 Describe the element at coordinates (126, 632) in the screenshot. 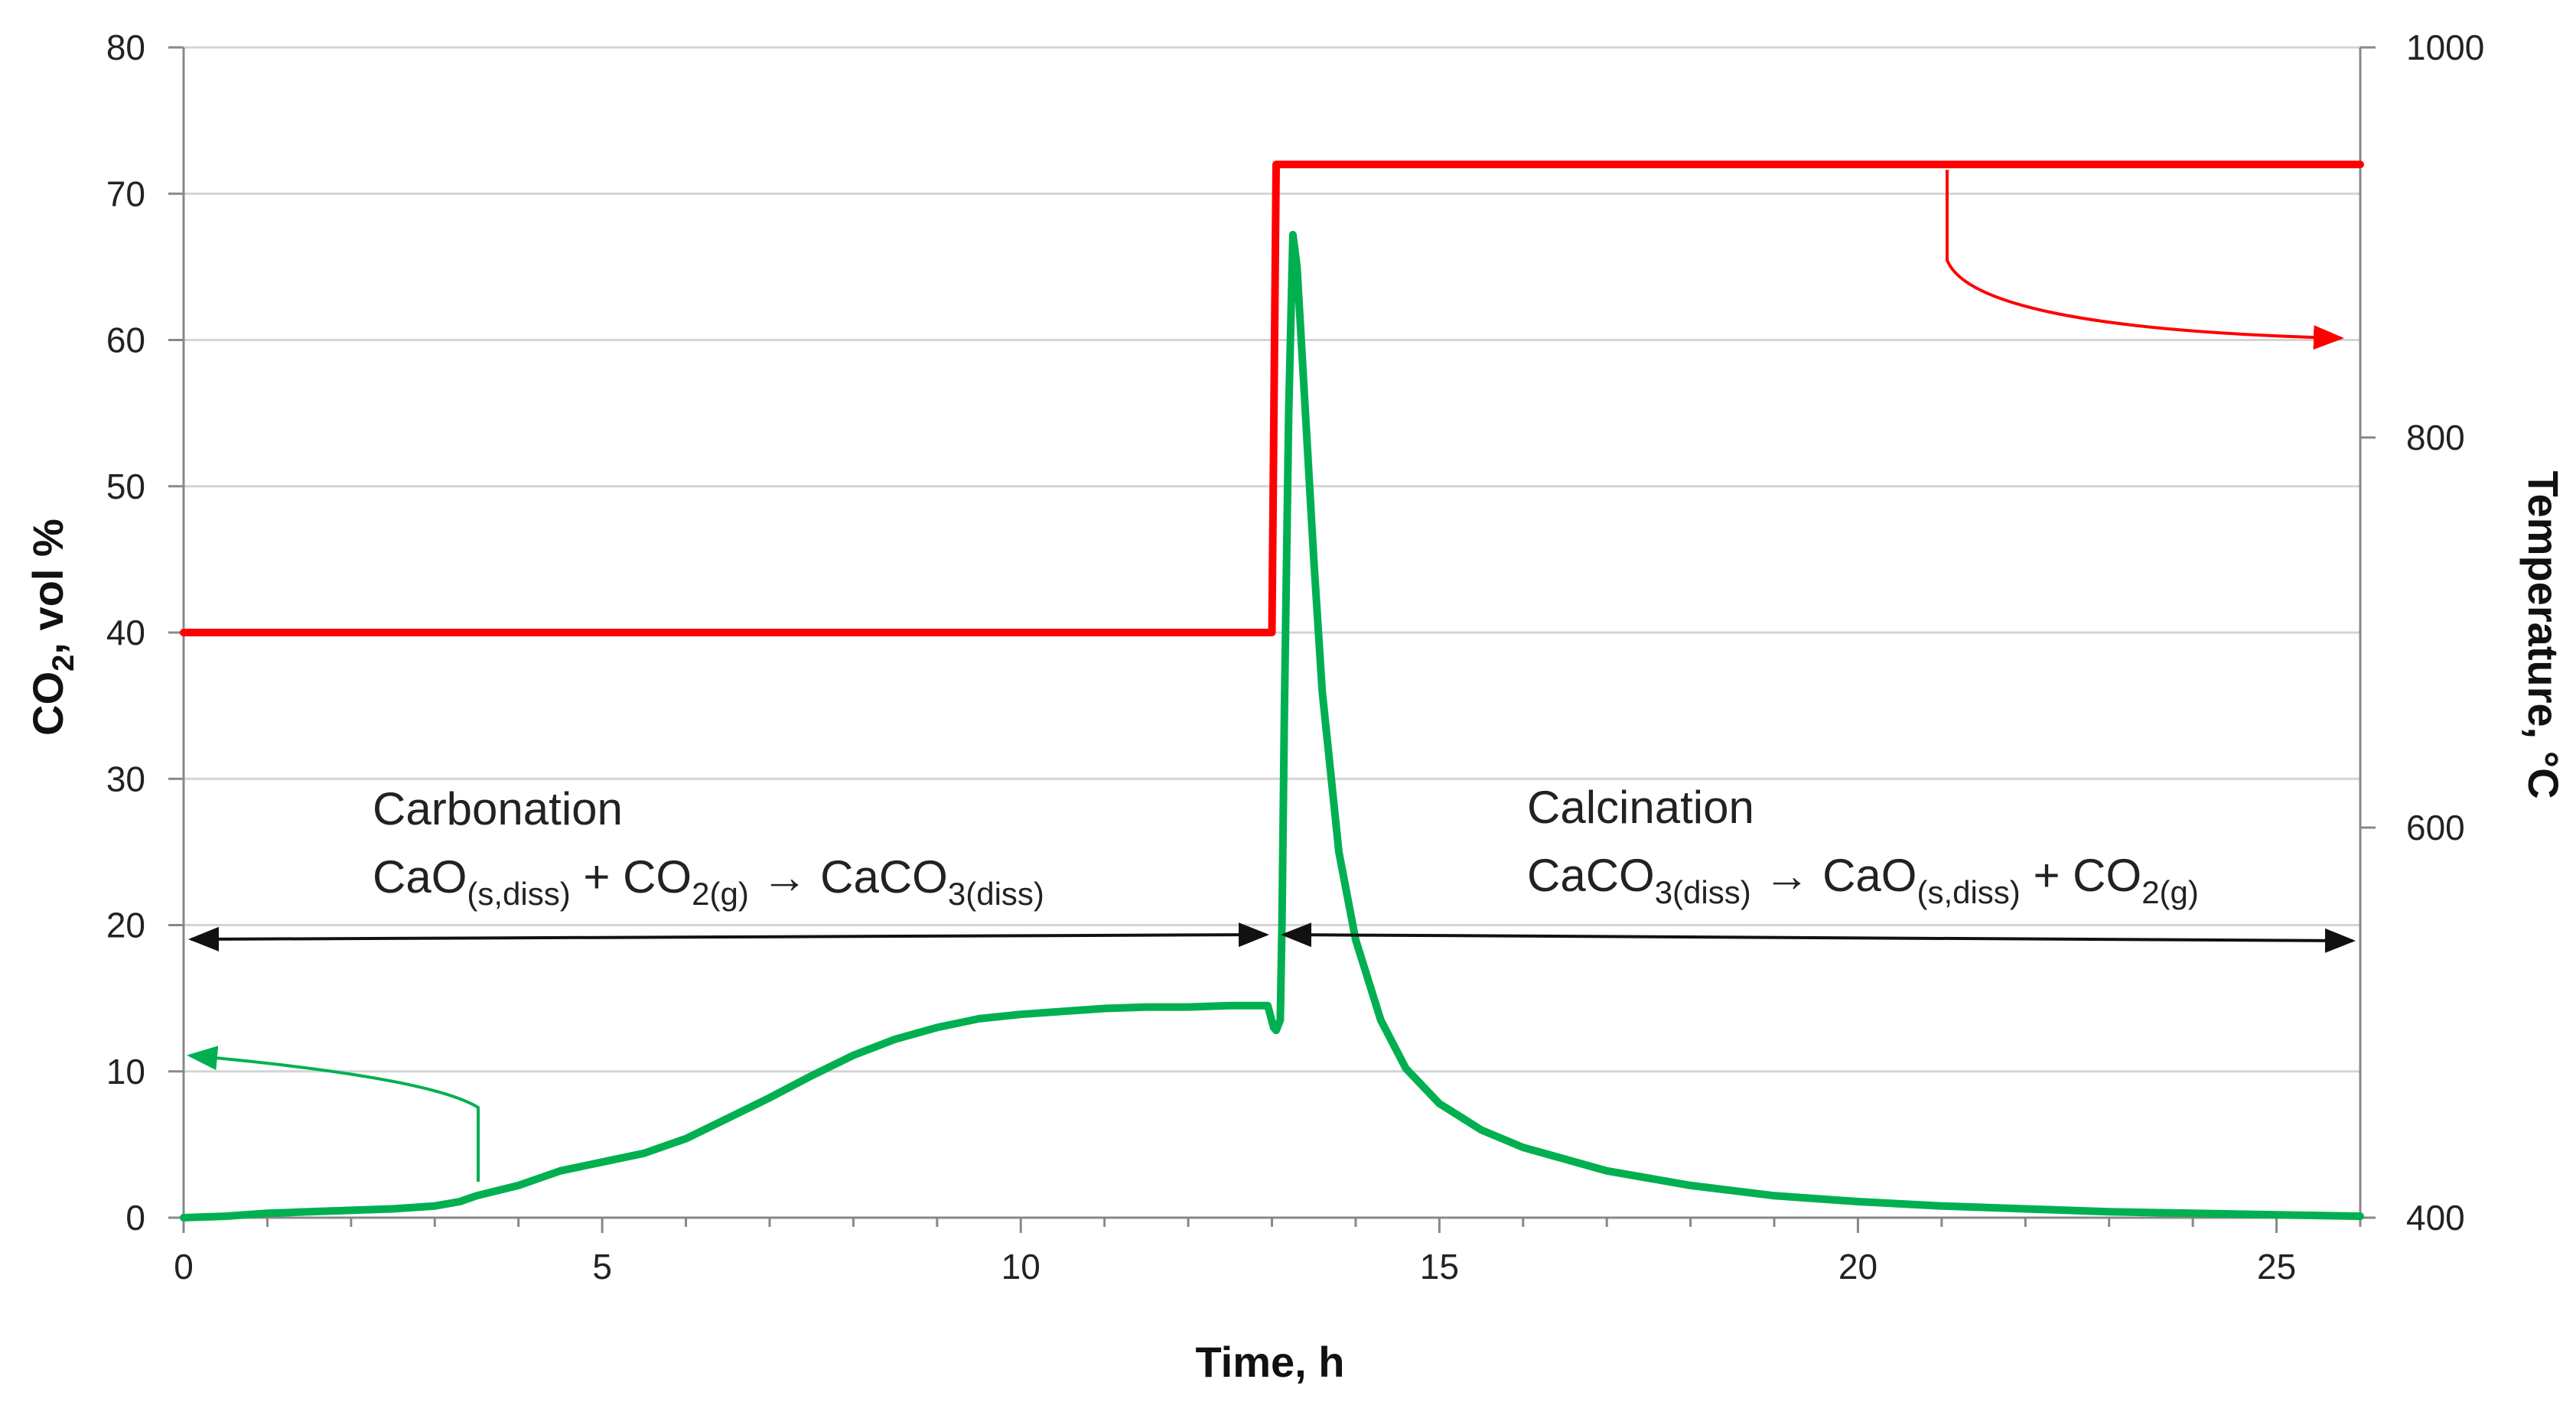

I see `left-y-tick-label-40: 40` at that location.